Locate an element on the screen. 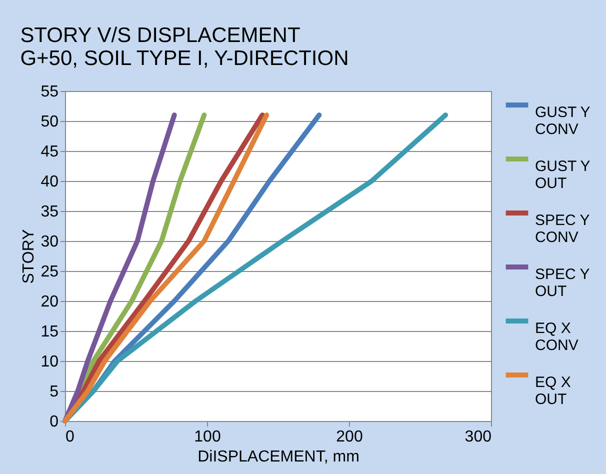  y-tick-label: 40 is located at coordinates (49, 182).